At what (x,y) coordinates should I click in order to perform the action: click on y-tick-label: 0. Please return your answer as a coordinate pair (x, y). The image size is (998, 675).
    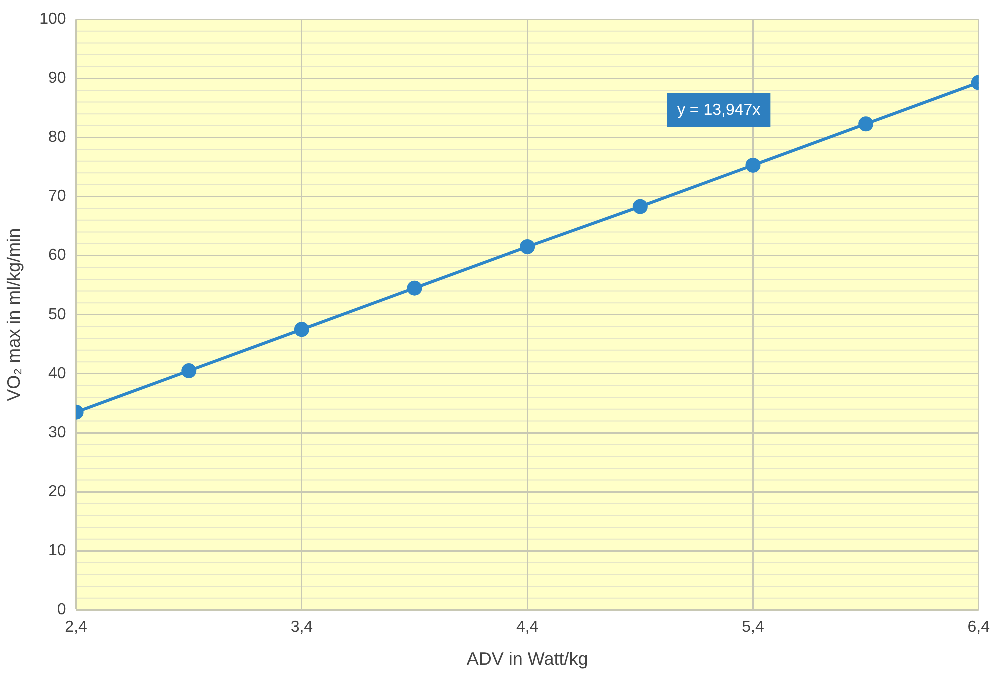
    Looking at the image, I should click on (61, 610).